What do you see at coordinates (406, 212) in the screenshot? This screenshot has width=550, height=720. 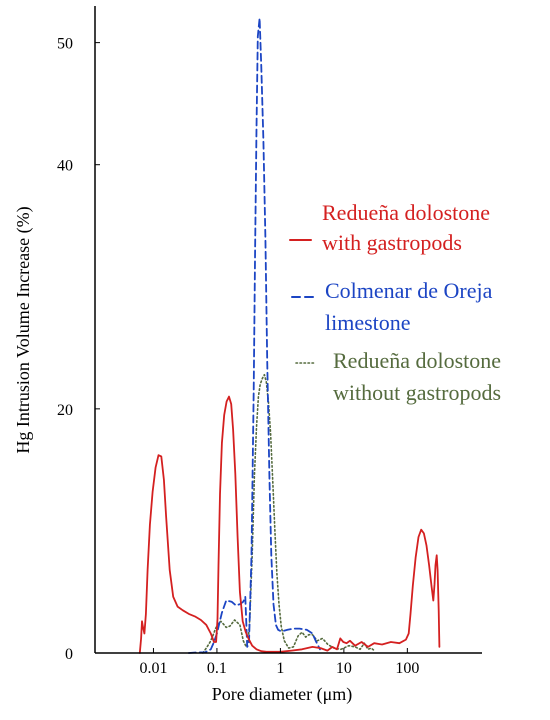 I see `legend-label-1: Redueña dolostone` at bounding box center [406, 212].